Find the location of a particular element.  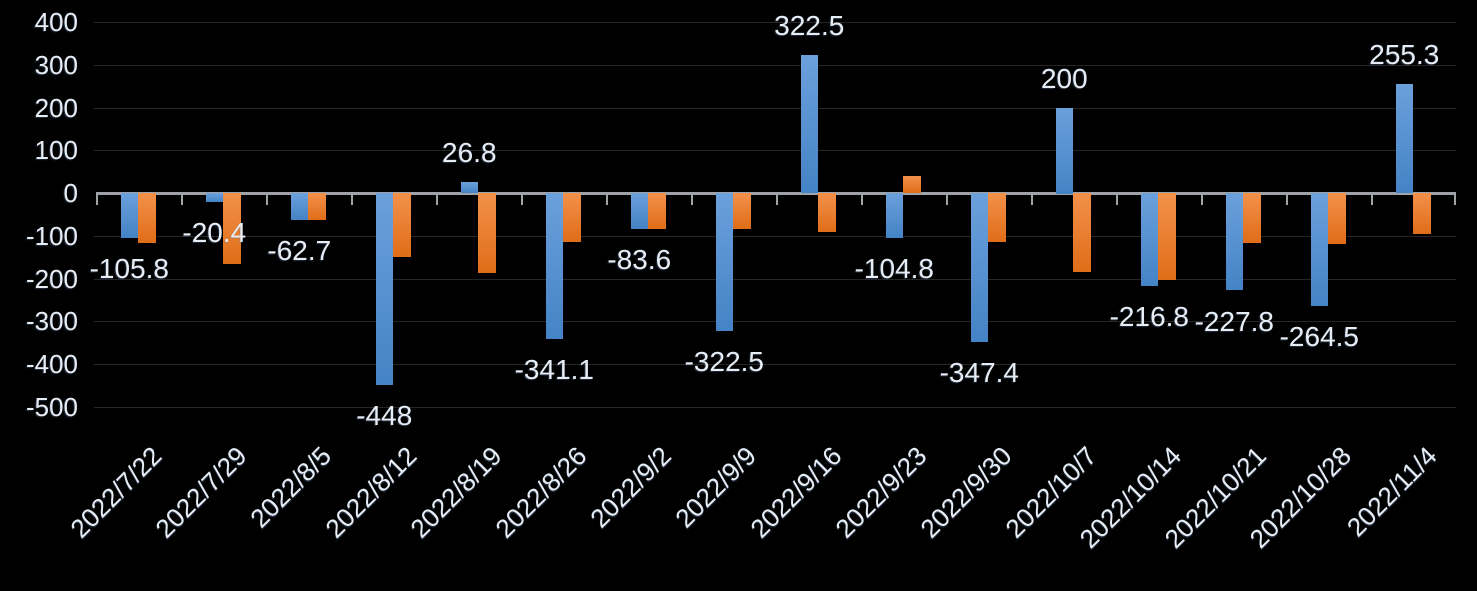

x-axis-label-2022-9-23: 2022/9/23 is located at coordinates (881, 492).